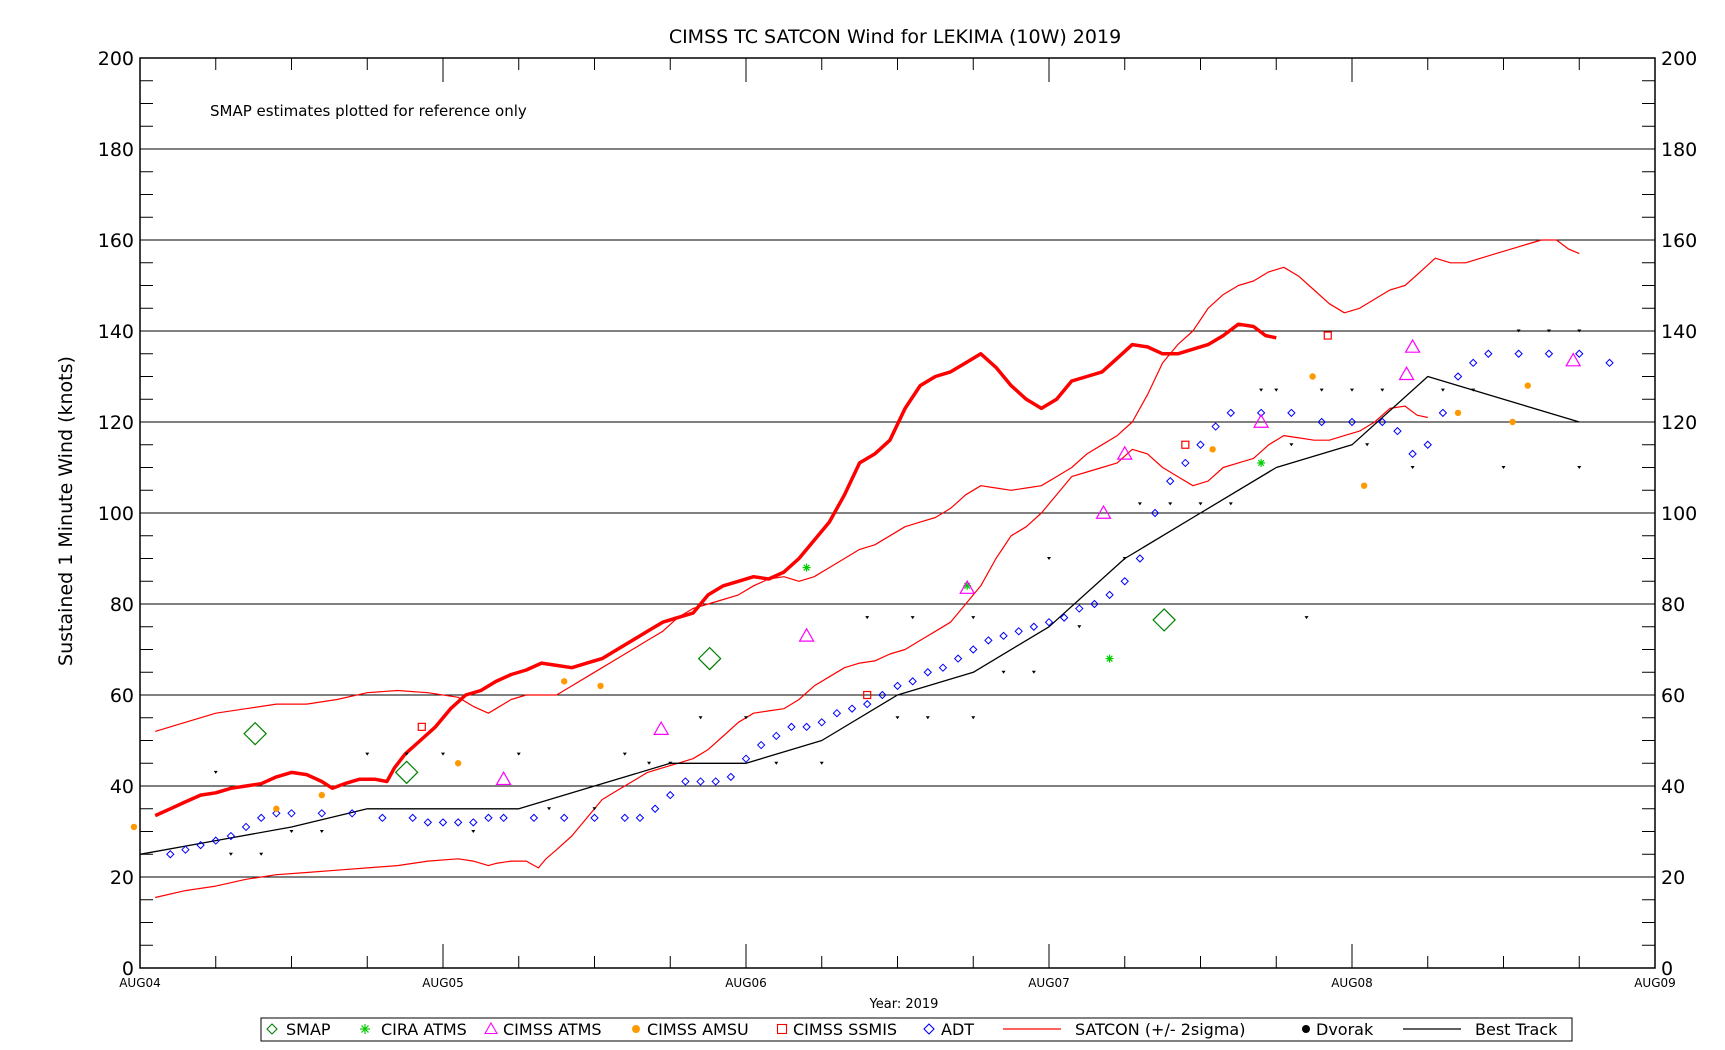  Describe the element at coordinates (782, 1029) in the screenshot. I see `legend-swatch-ssmis` at that location.